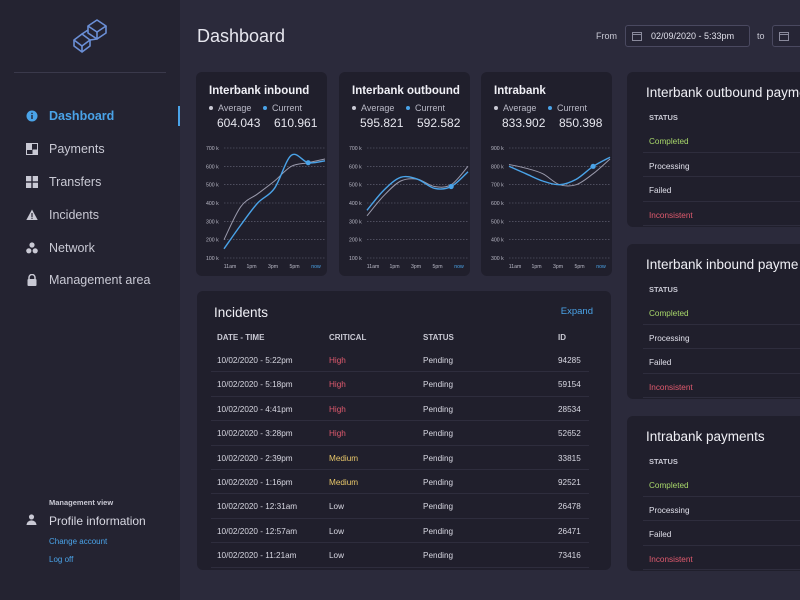 The width and height of the screenshot is (800, 600). What do you see at coordinates (97, 521) in the screenshot?
I see `profile-label: Profile information` at bounding box center [97, 521].